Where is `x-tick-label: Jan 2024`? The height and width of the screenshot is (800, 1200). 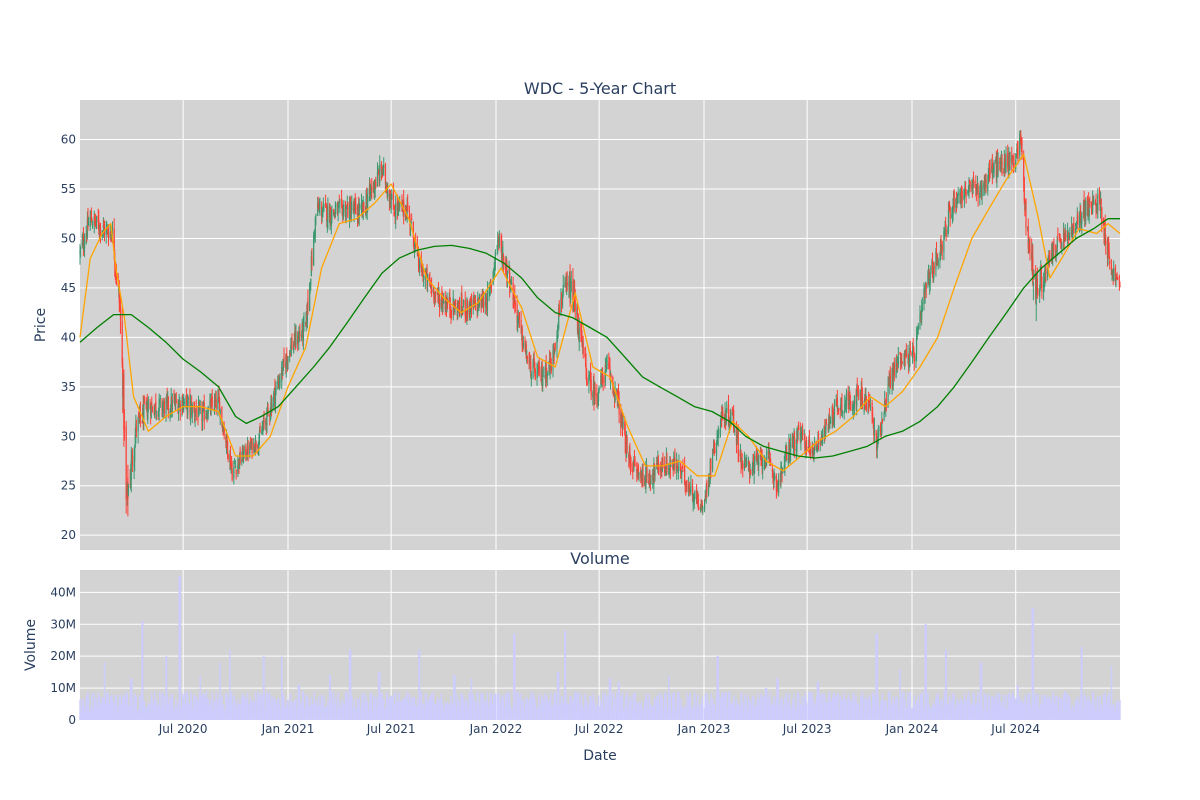
x-tick-label: Jan 2024 is located at coordinates (912, 729).